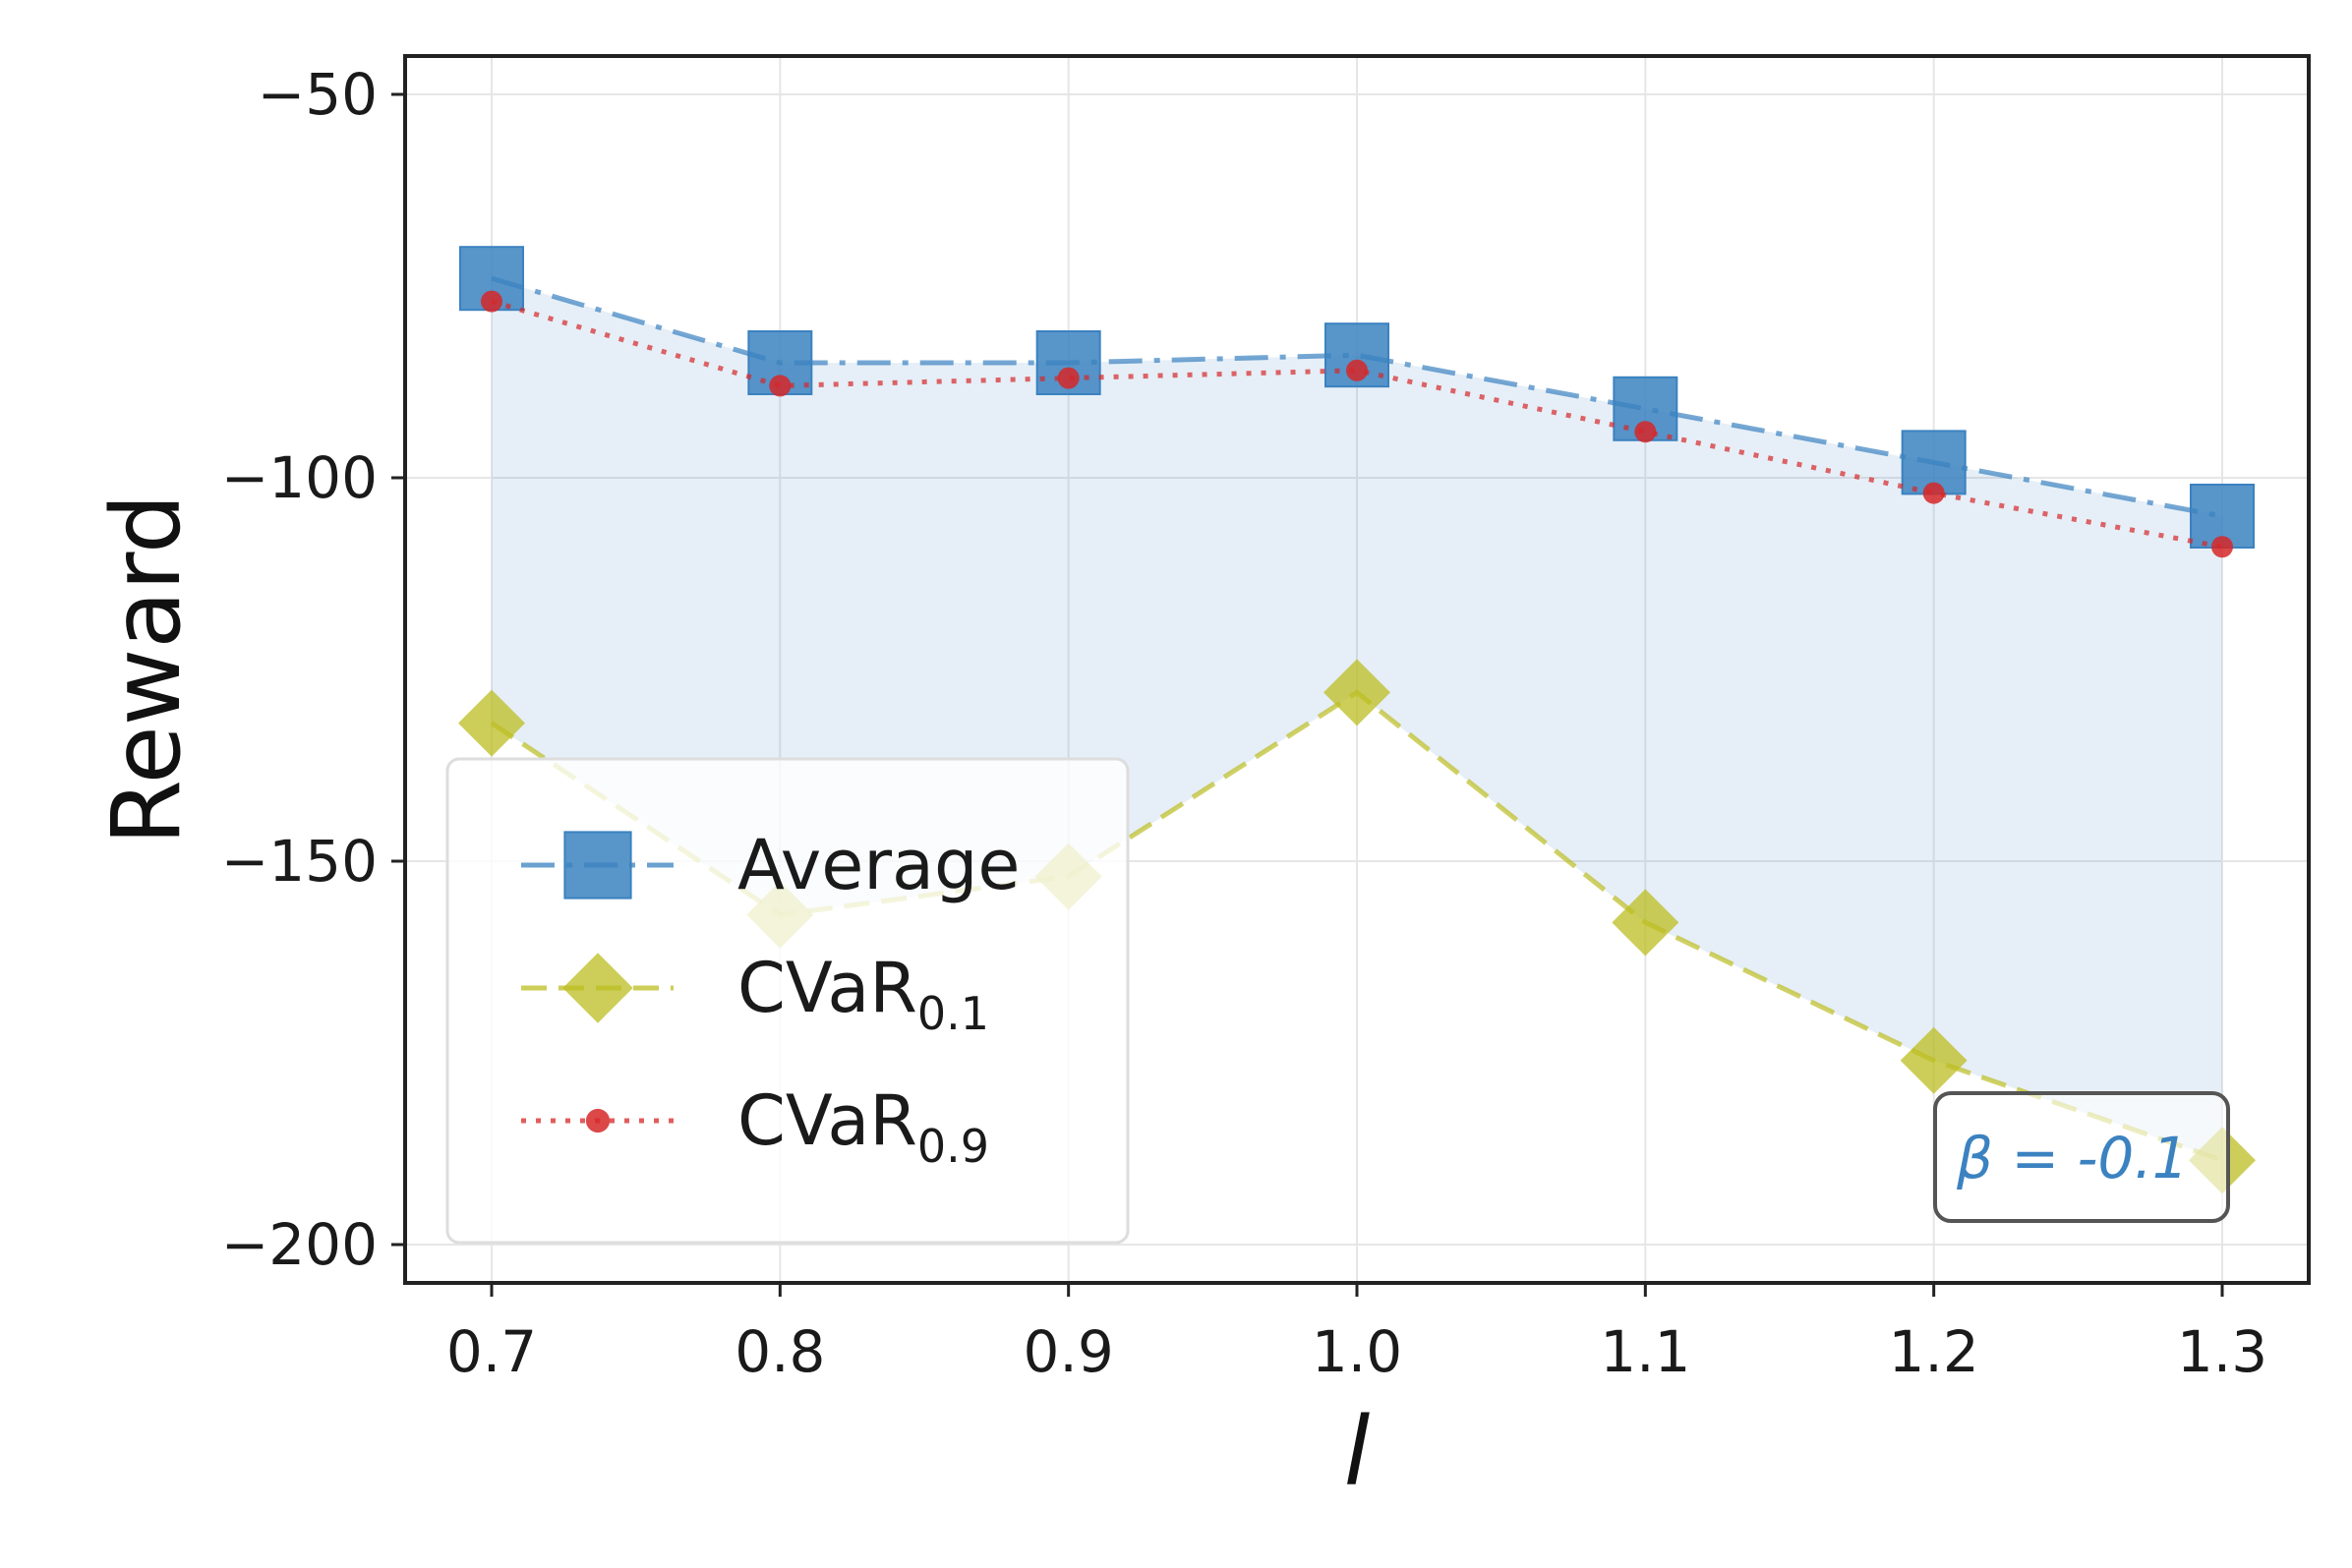 The image size is (2352, 1568). What do you see at coordinates (597, 865) in the screenshot?
I see `legend-marker-average` at bounding box center [597, 865].